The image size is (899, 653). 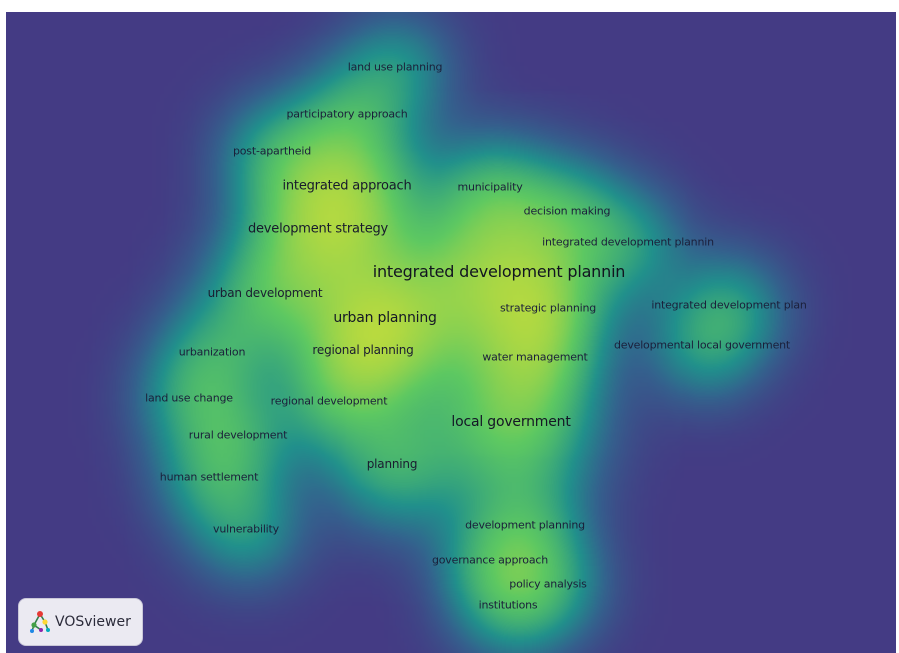 What do you see at coordinates (548, 308) in the screenshot?
I see `term-strategic-planning: strategic planning` at bounding box center [548, 308].